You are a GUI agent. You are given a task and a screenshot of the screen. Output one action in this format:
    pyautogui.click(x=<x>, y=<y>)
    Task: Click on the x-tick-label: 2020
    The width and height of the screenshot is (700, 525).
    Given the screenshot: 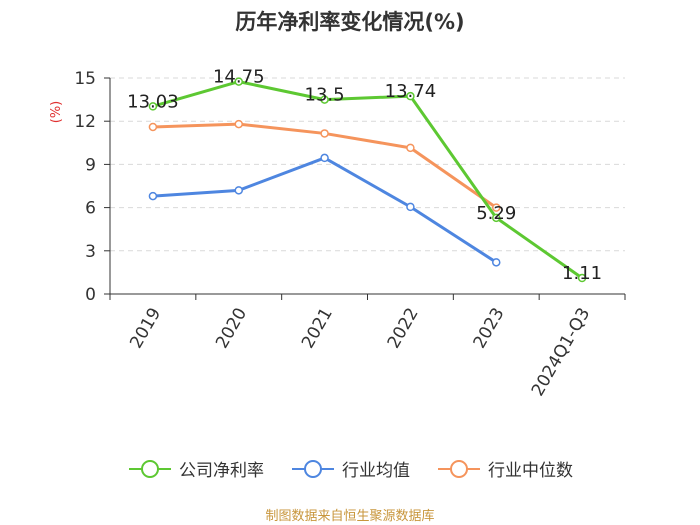 What is the action you would take?
    pyautogui.click(x=231, y=328)
    